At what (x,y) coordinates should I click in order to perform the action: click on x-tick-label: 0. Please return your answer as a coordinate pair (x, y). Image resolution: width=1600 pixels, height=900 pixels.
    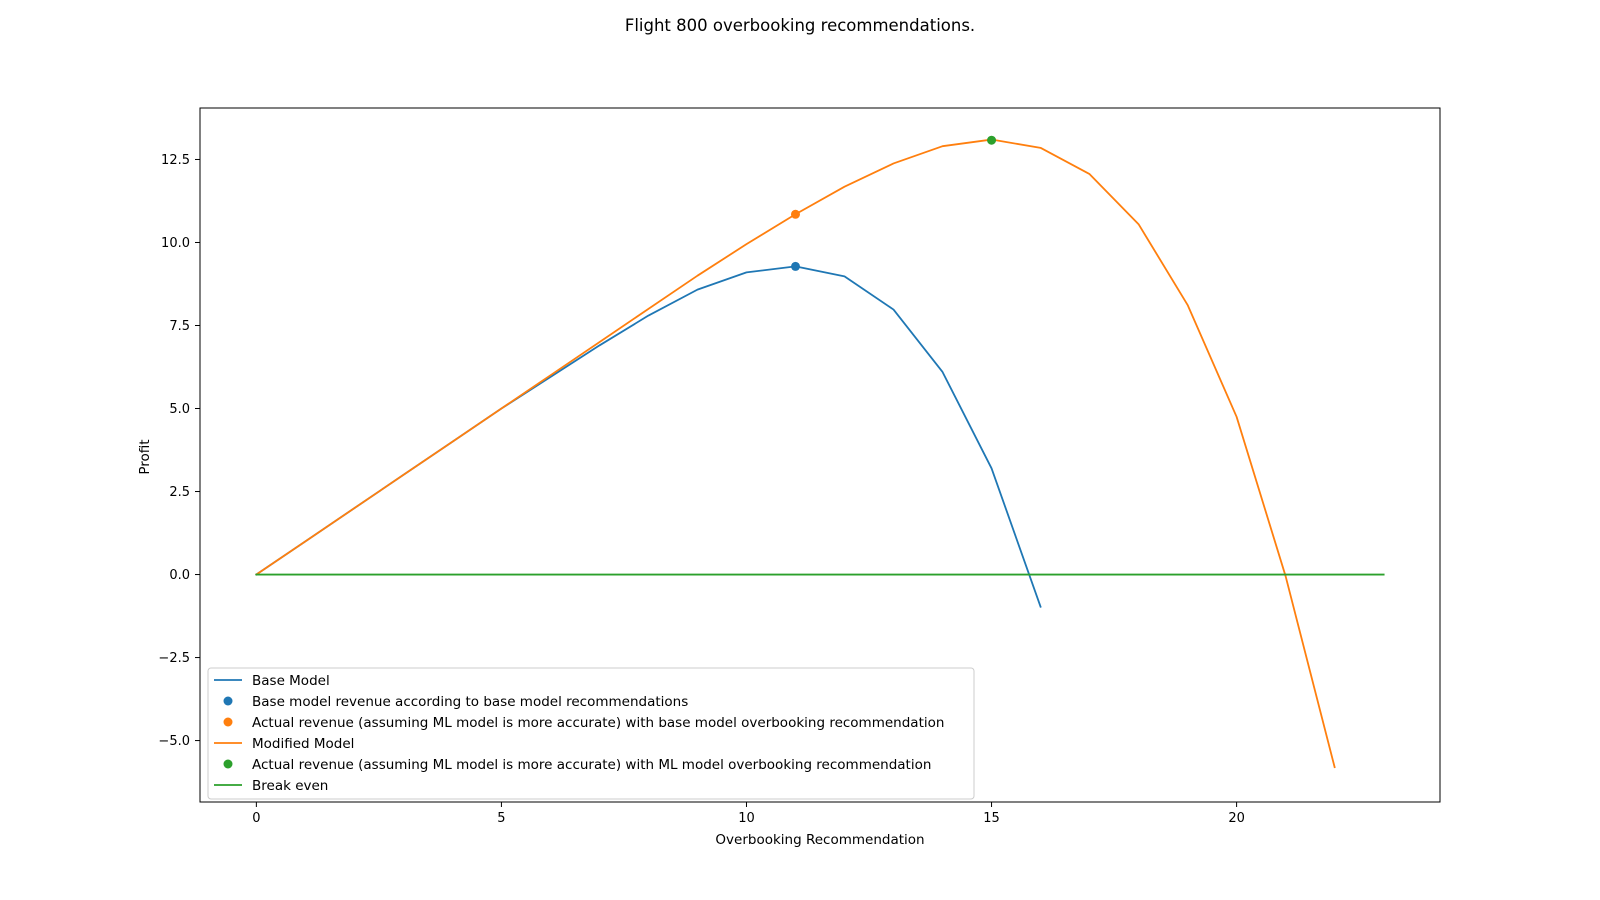
    Looking at the image, I should click on (256, 818).